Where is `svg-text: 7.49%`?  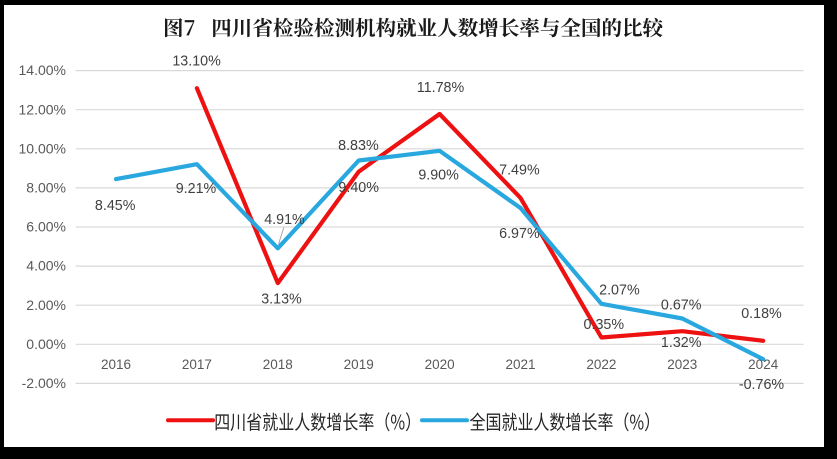
svg-text: 7.49% is located at coordinates (519, 171).